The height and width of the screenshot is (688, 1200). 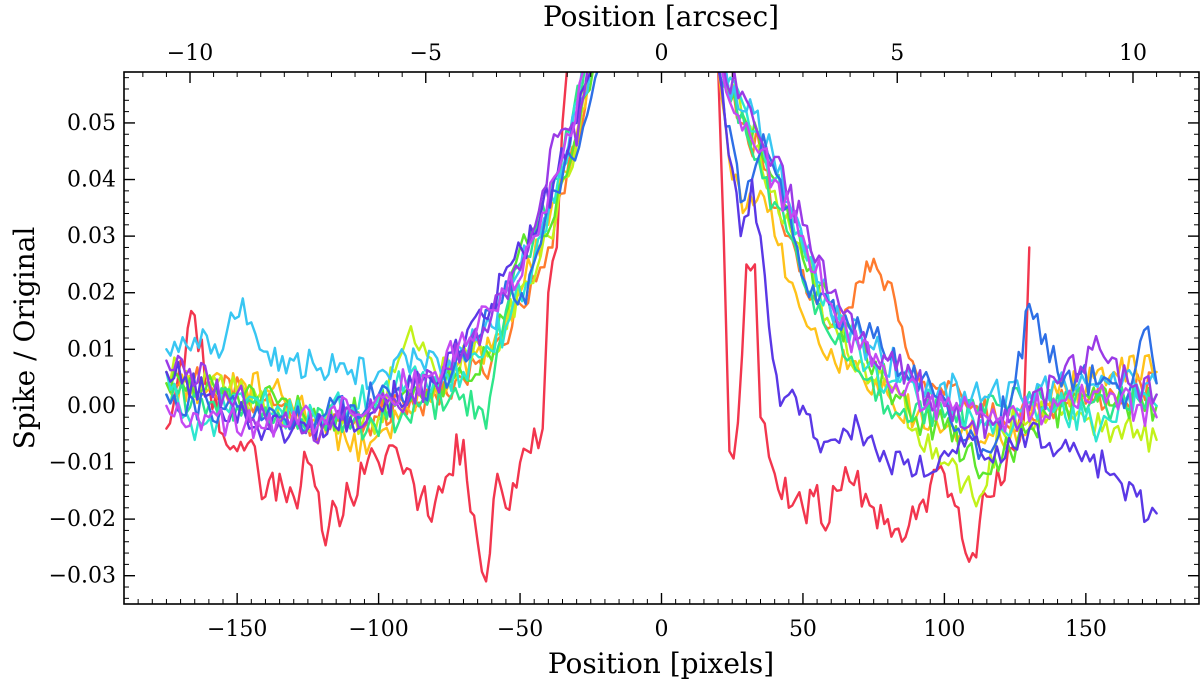 I want to click on y-tick-label: 0.00, so click(x=91, y=406).